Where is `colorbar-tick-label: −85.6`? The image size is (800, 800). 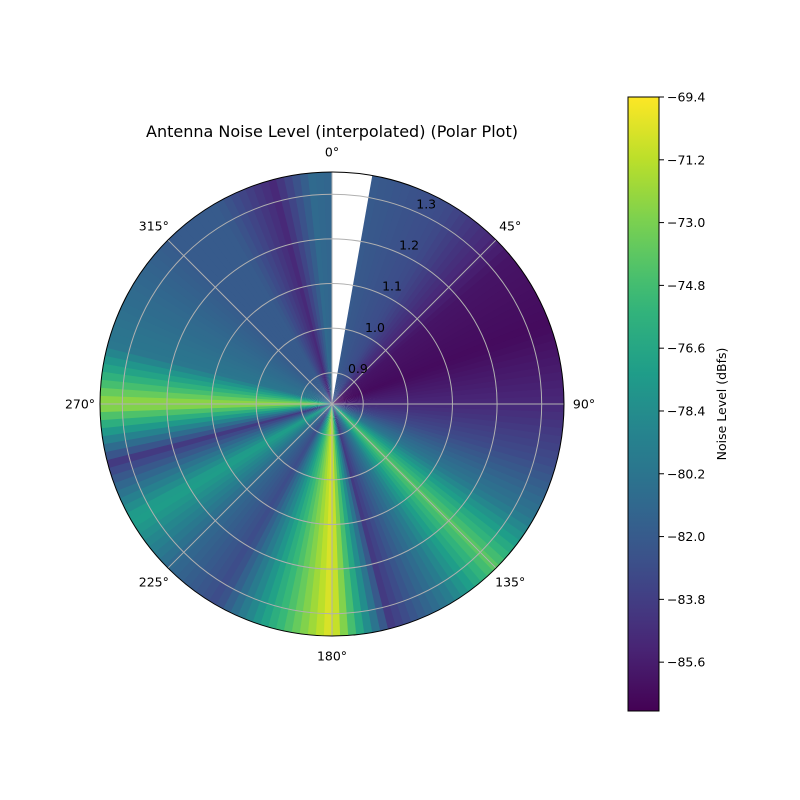
colorbar-tick-label: −85.6 is located at coordinates (686, 662).